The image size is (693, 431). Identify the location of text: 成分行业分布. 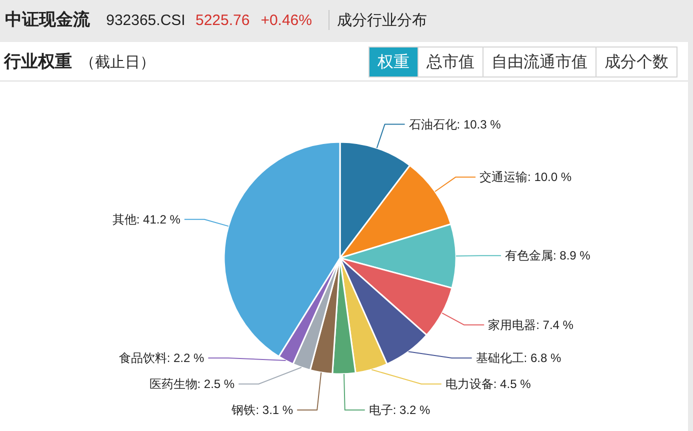
(381, 20).